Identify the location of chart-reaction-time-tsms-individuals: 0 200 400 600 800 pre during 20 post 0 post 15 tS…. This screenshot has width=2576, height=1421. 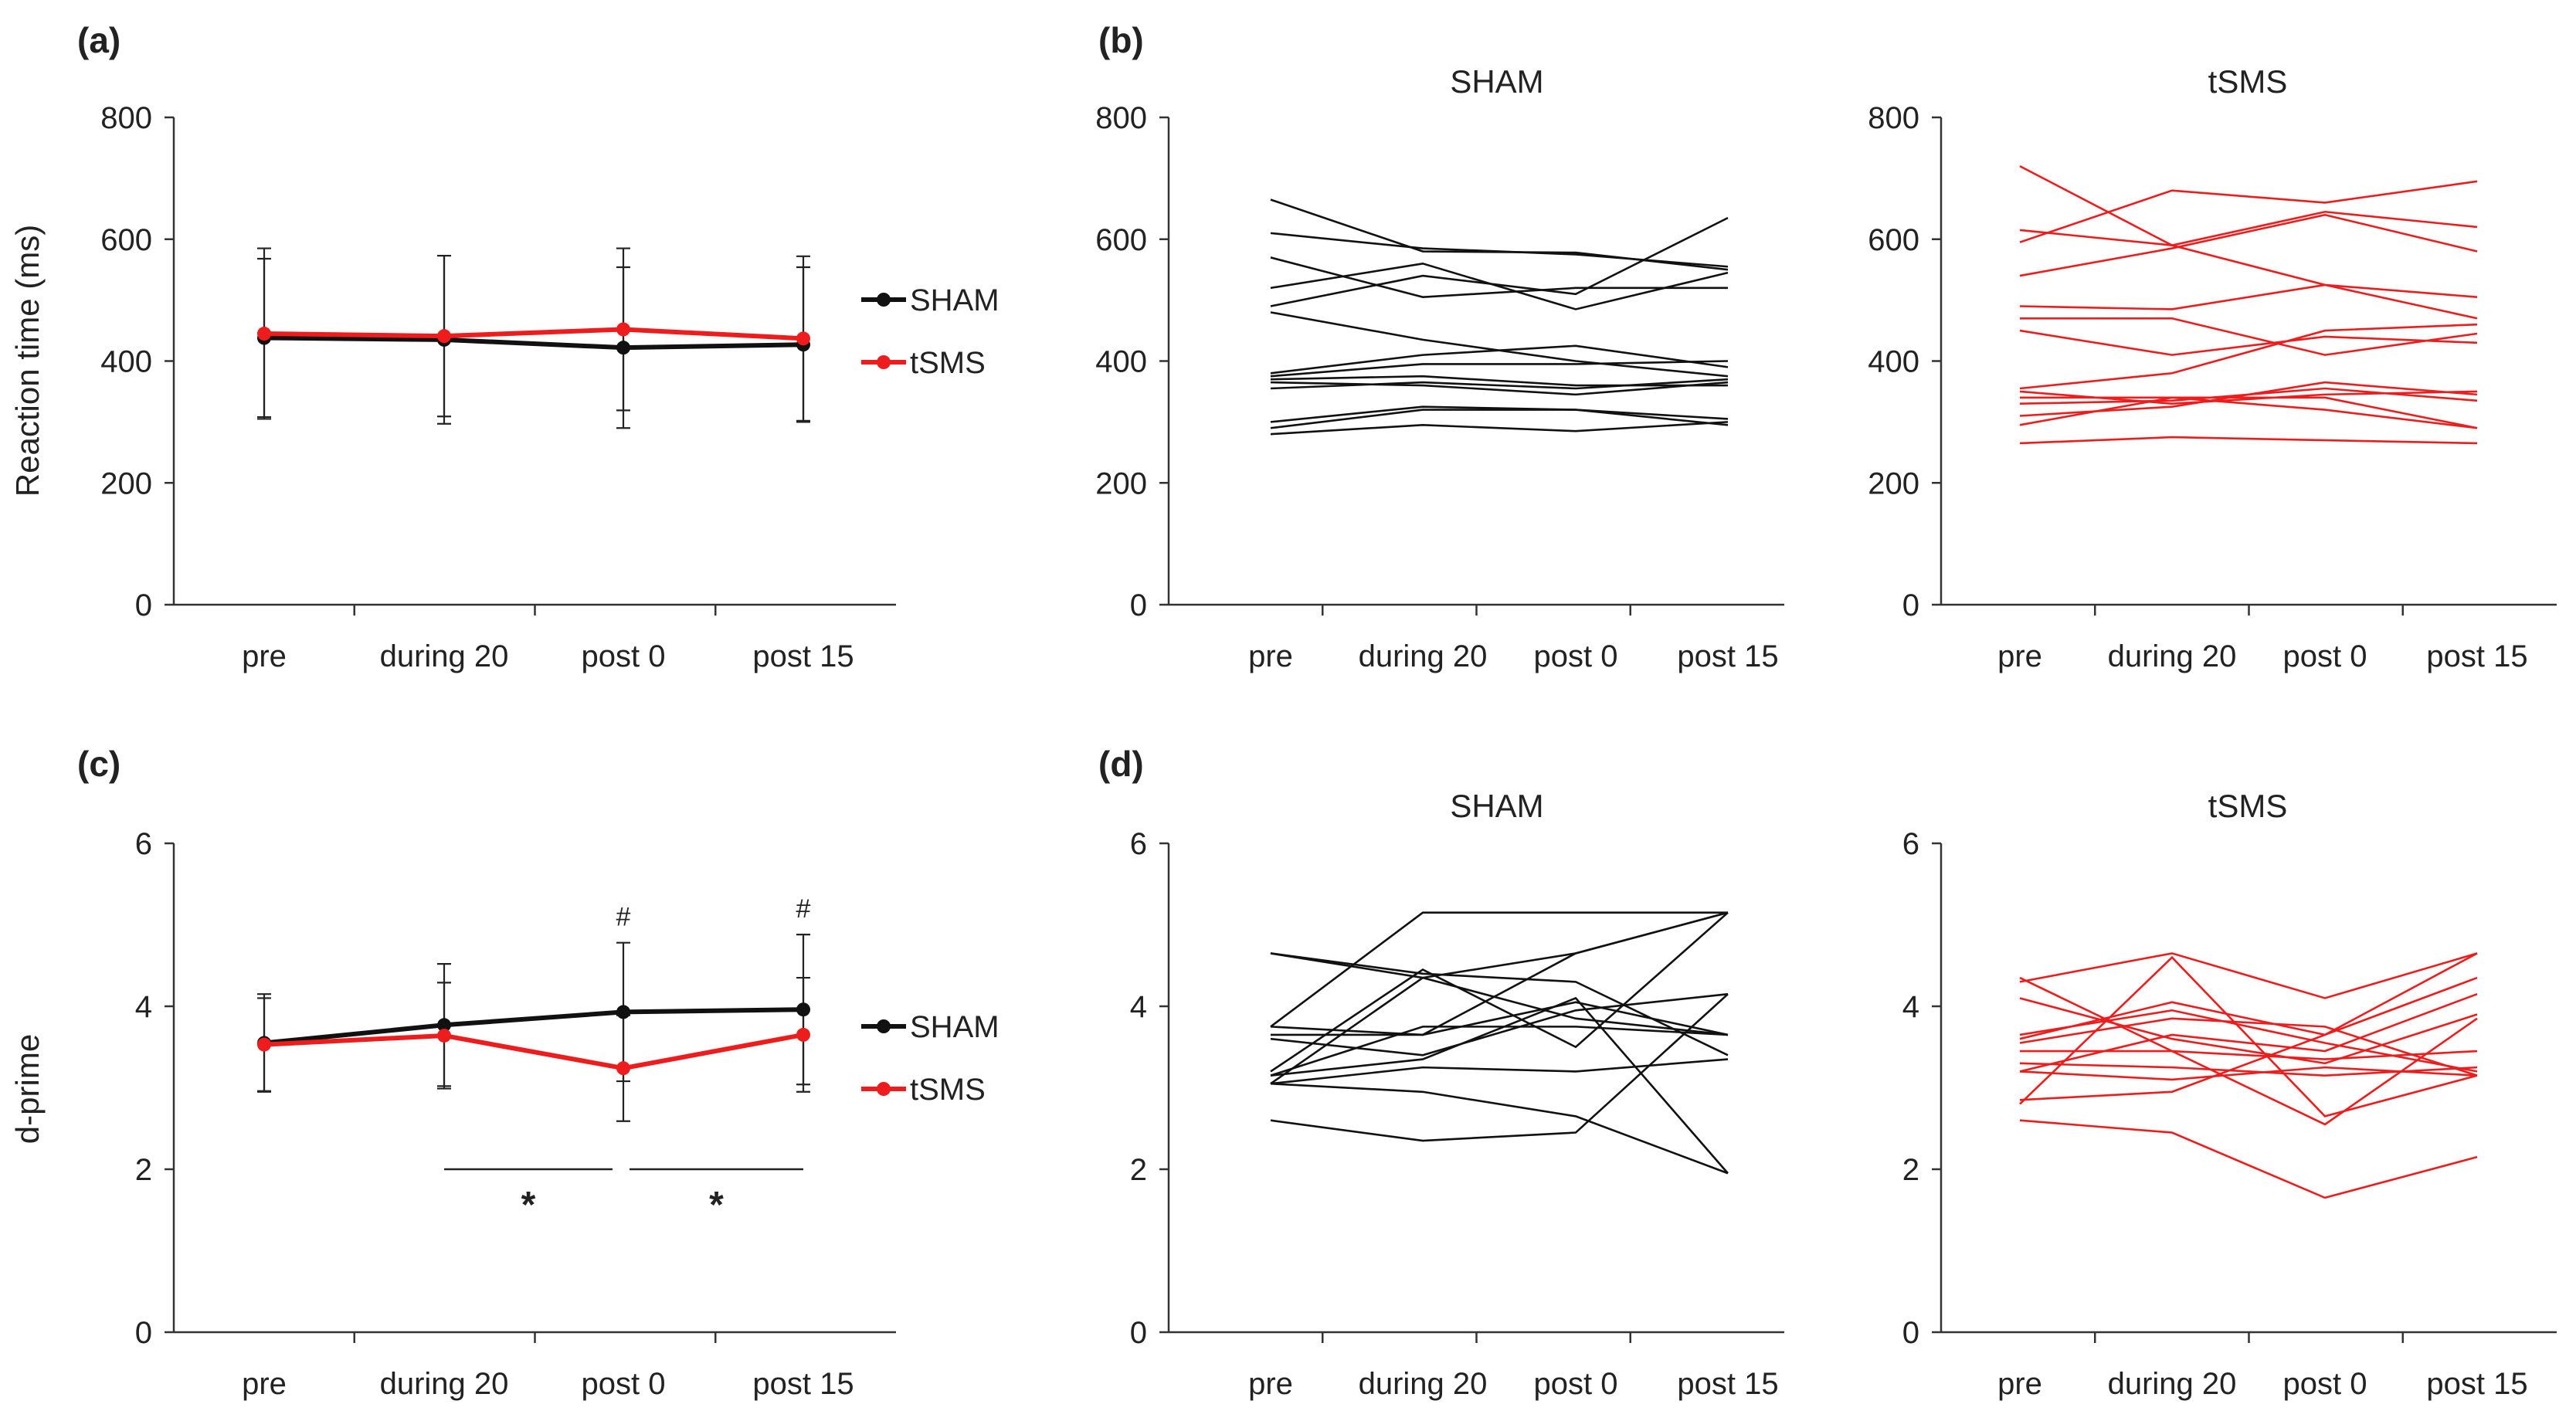
(2212, 368).